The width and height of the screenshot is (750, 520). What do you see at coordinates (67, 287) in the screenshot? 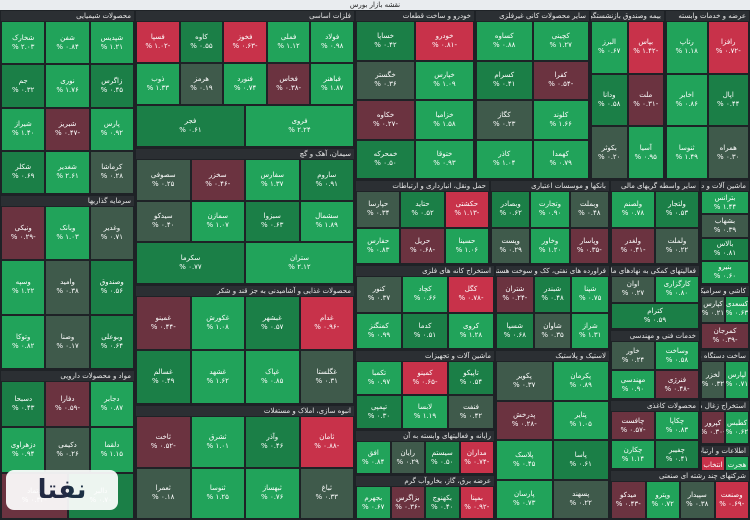
I see `stock-tile: وامید ۰.۳۸ %` at bounding box center [67, 287].